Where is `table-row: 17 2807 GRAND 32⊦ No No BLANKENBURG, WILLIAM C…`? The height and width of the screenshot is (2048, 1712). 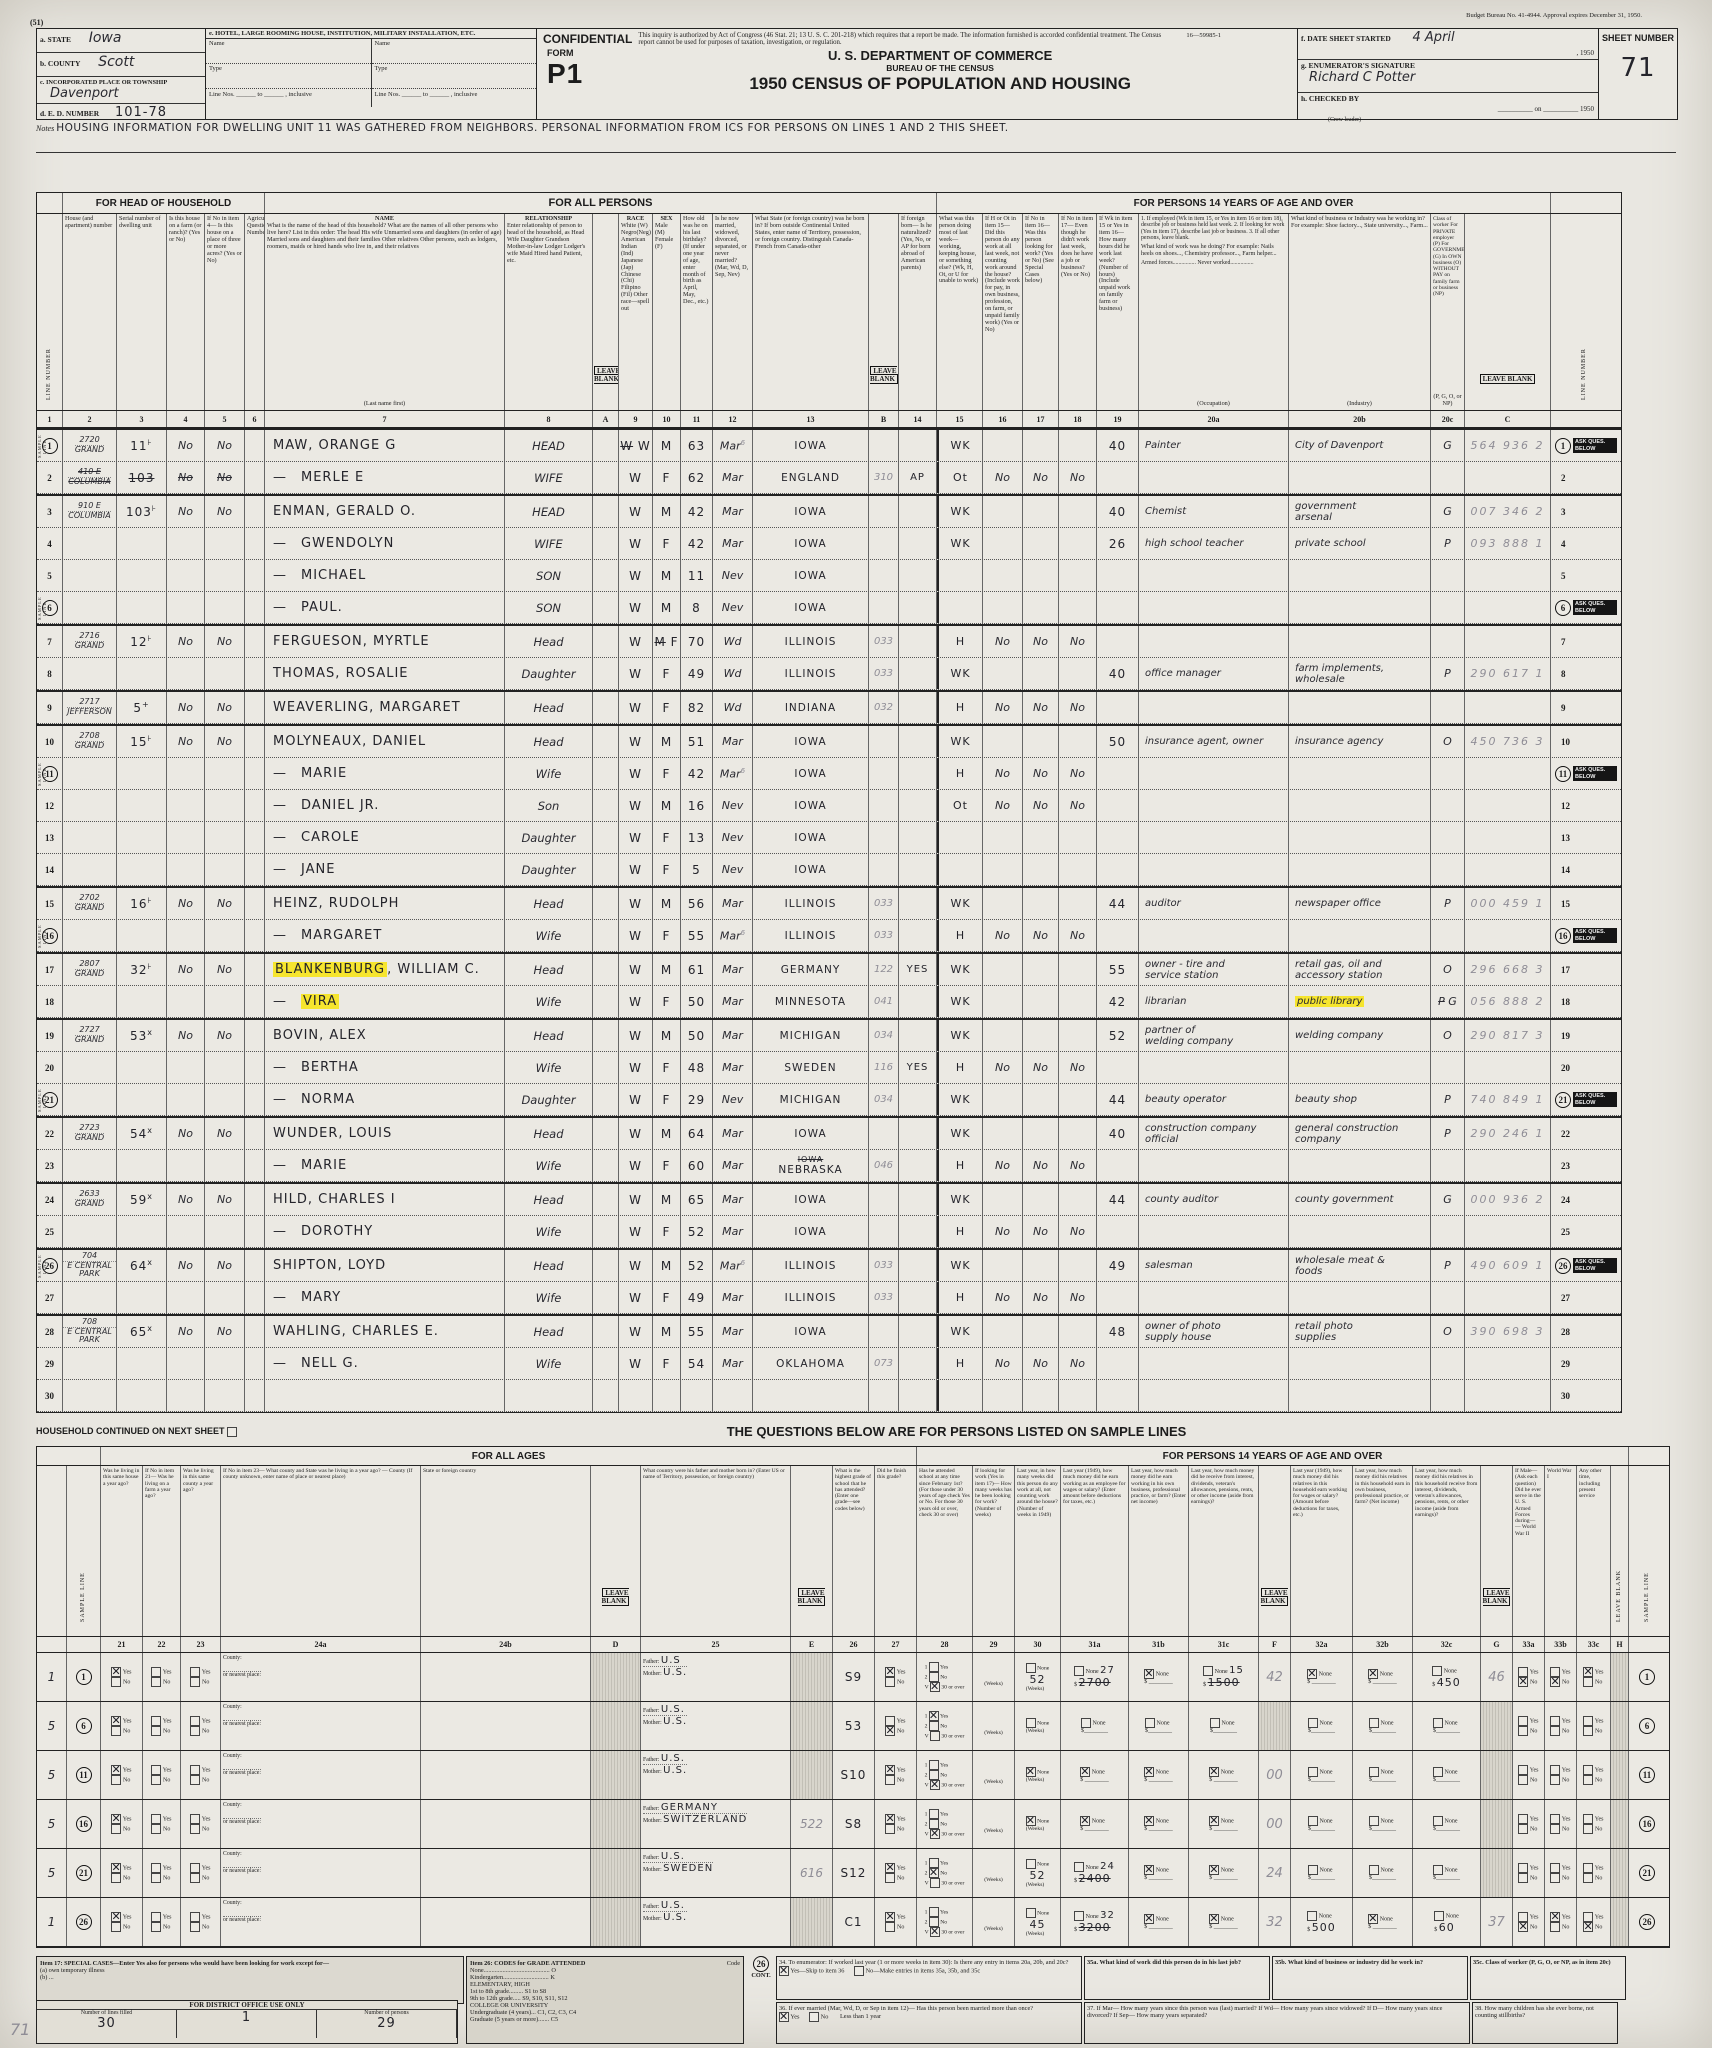 table-row: 17 2807 GRAND 32⊦ No No BLANKENBURG, WILLIAM C… is located at coordinates (829, 969).